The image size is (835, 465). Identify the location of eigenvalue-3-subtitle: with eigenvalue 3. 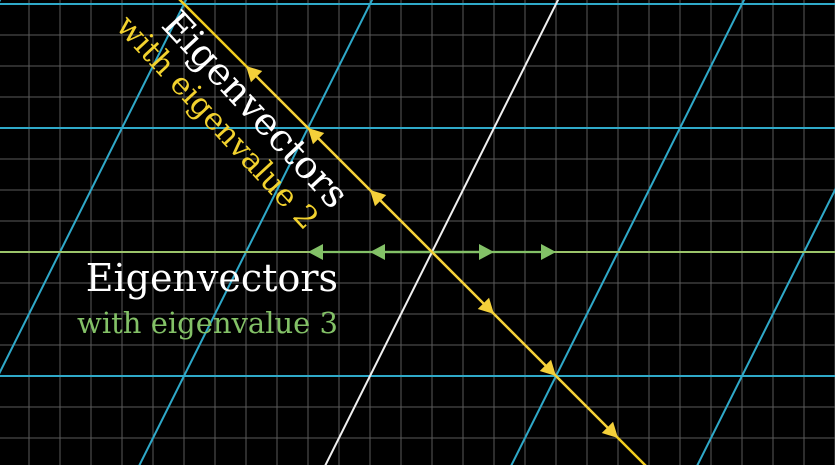
(207, 323).